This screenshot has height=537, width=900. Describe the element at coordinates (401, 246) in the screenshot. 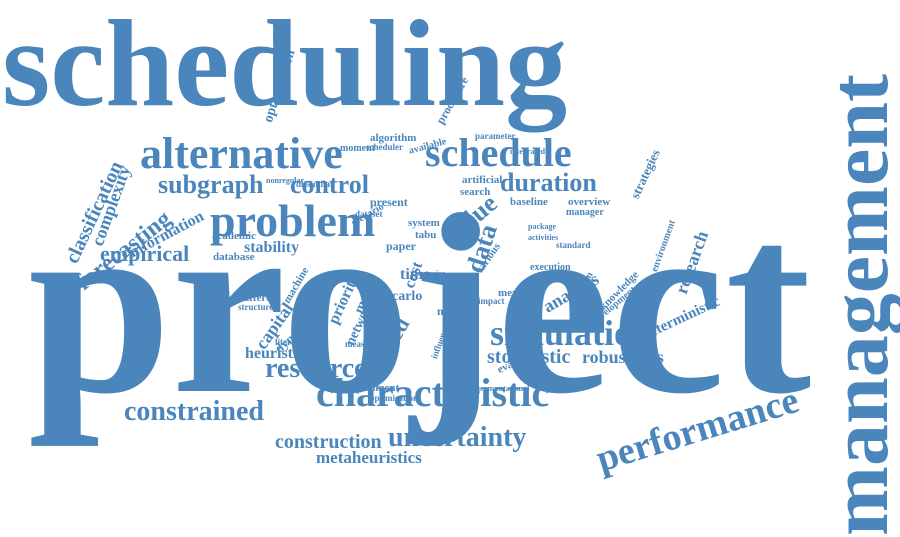

I see `word: paper` at that location.